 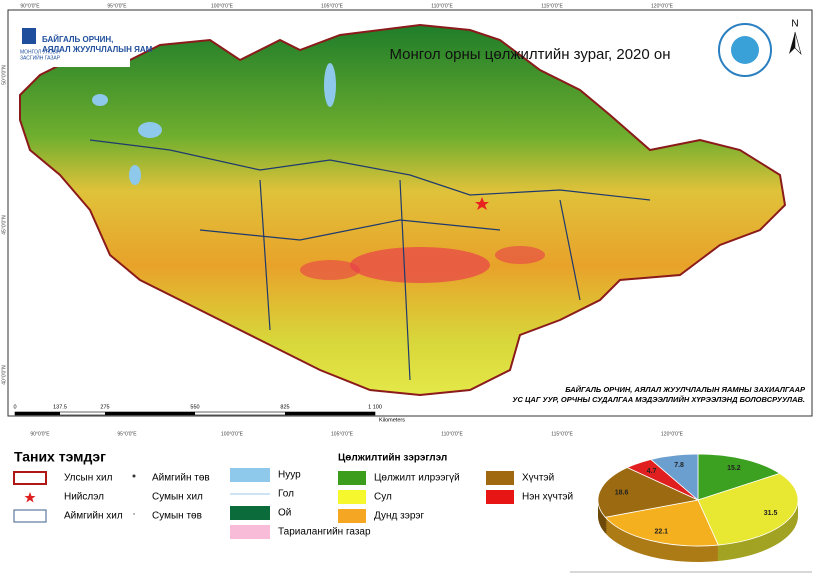 What do you see at coordinates (529, 54) in the screenshot?
I see `map-title: Монгол орны цөлжилтийн зураг, 2020 он` at bounding box center [529, 54].